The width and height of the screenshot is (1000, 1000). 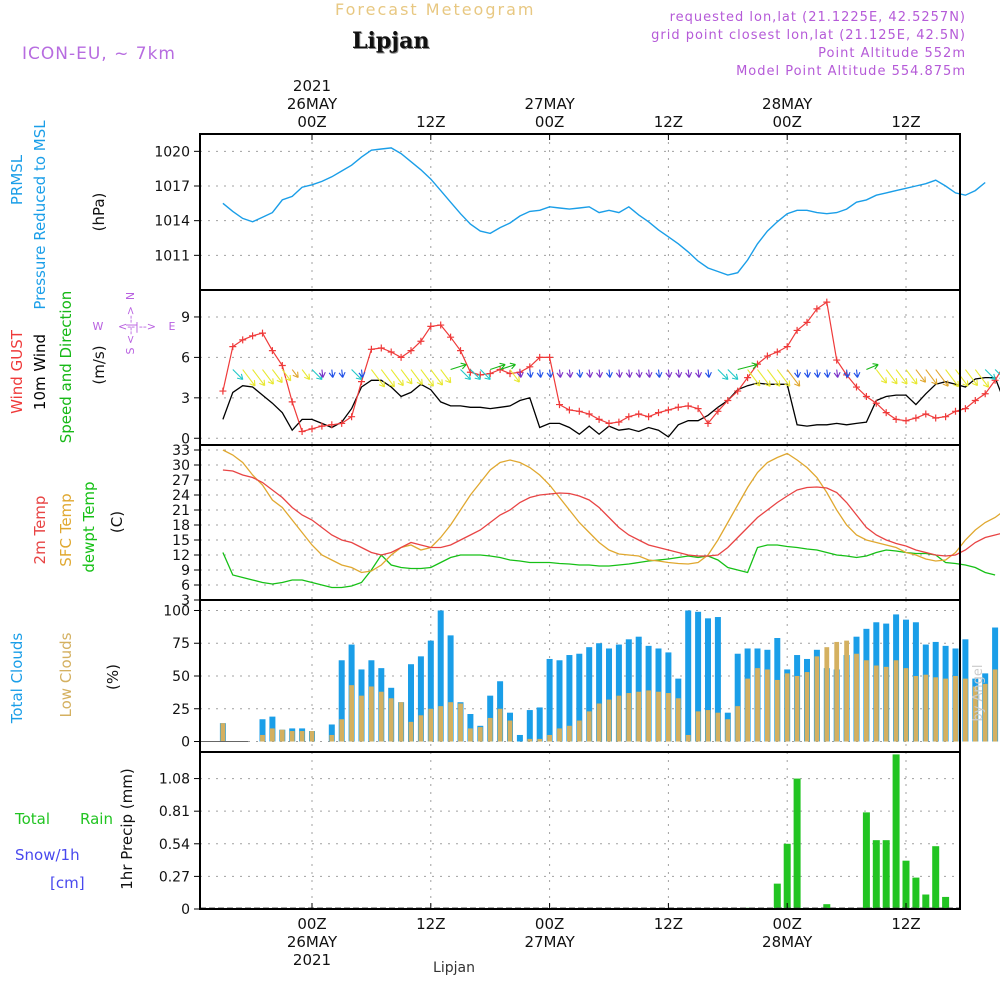 What do you see at coordinates (181, 677) in the screenshot?
I see `cloud-ytick-label: 50` at bounding box center [181, 677].